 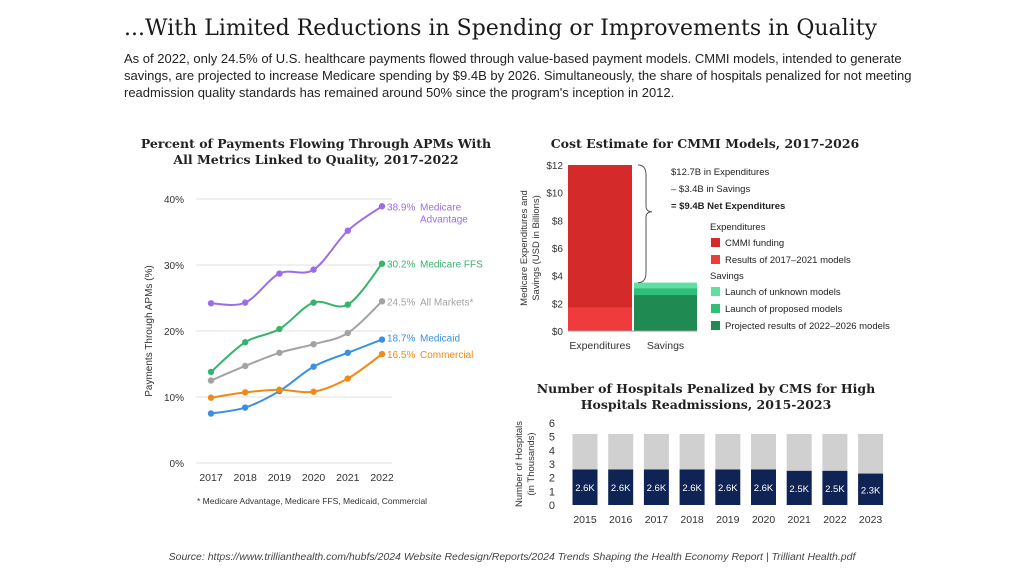 I want to click on cmmi-y-tick-label: $0, so click(x=558, y=332).